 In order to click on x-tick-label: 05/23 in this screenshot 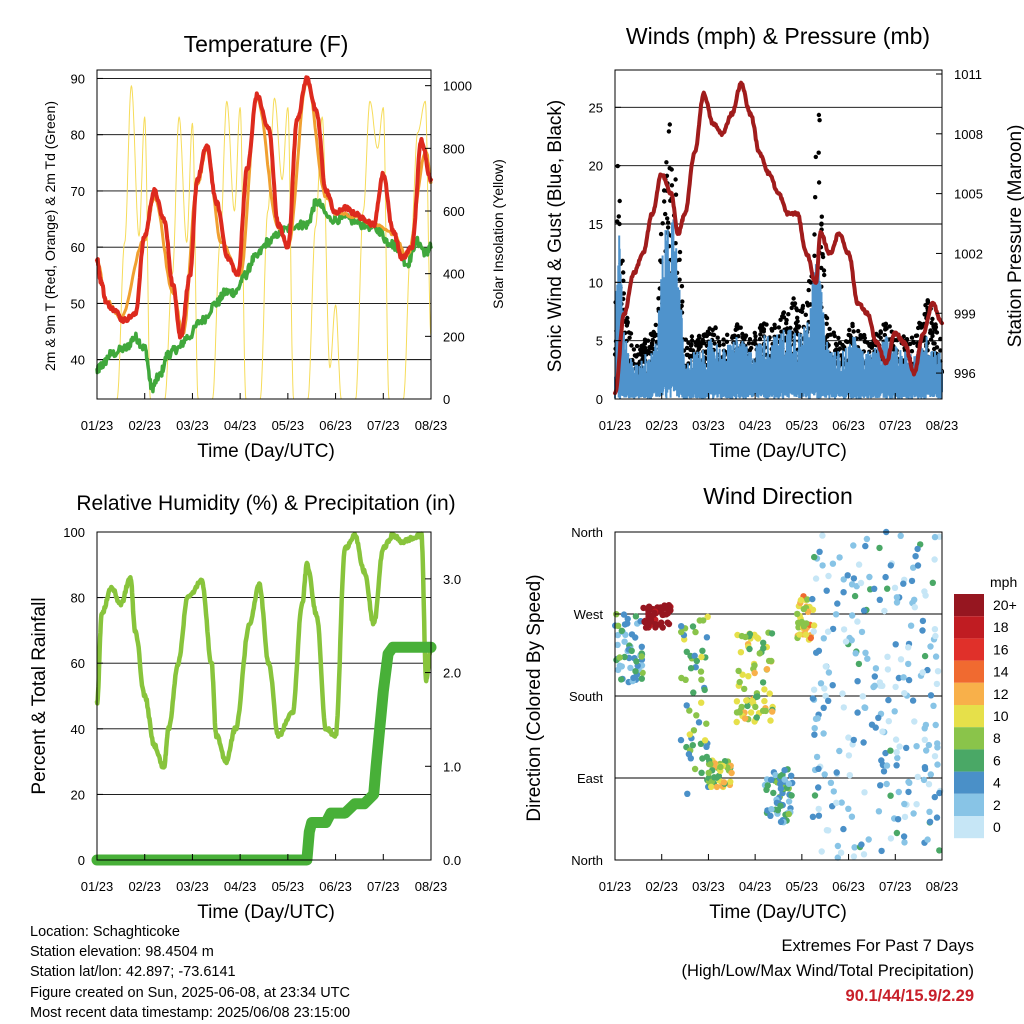, I will do `click(802, 886)`.